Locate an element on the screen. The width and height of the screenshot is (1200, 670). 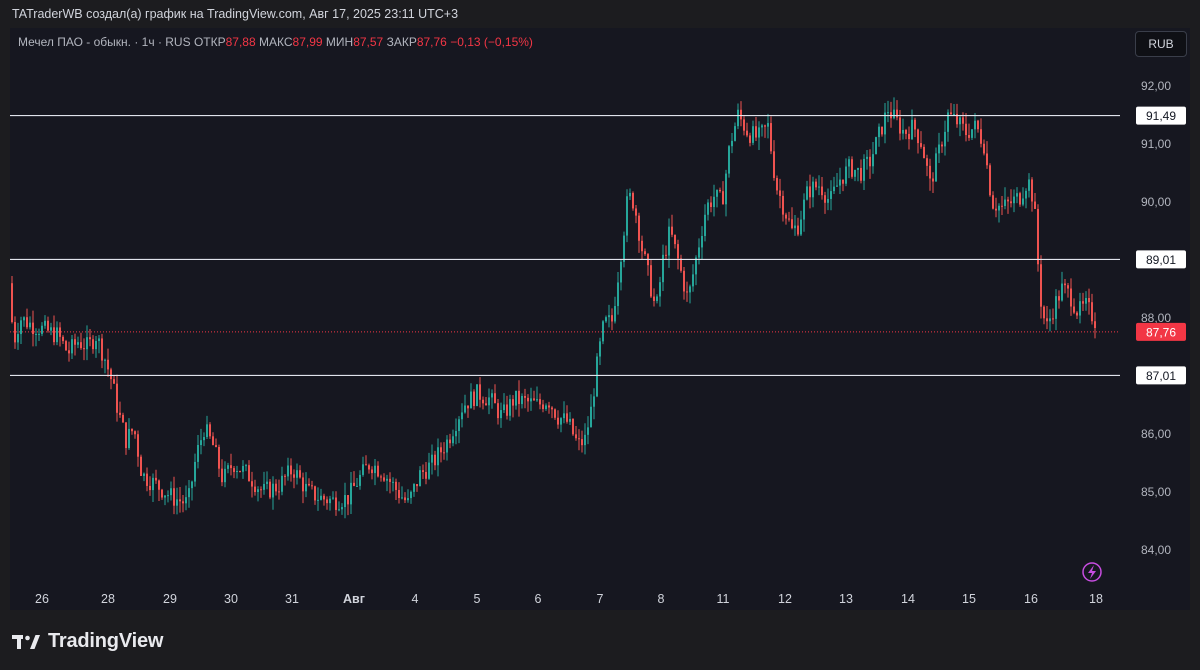
footer is located at coordinates (600, 640).